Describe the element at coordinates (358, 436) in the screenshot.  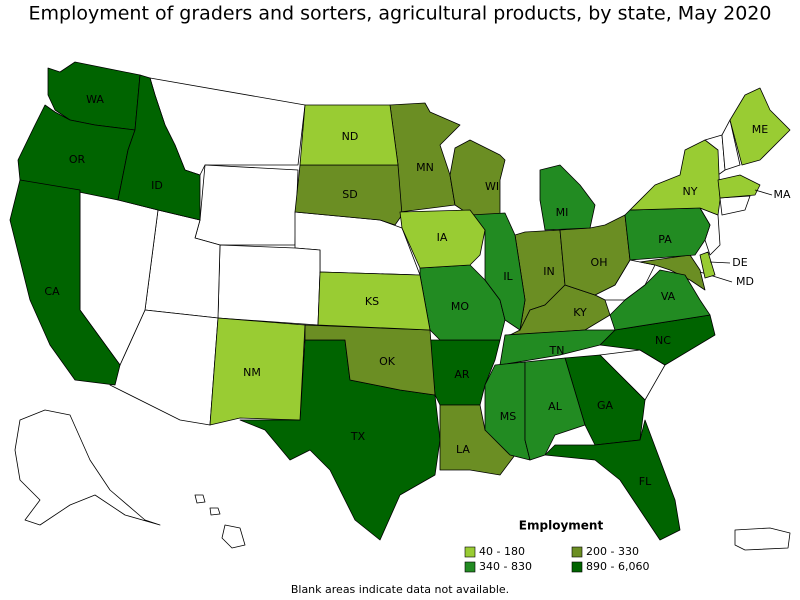
I see `state-label: TX` at that location.